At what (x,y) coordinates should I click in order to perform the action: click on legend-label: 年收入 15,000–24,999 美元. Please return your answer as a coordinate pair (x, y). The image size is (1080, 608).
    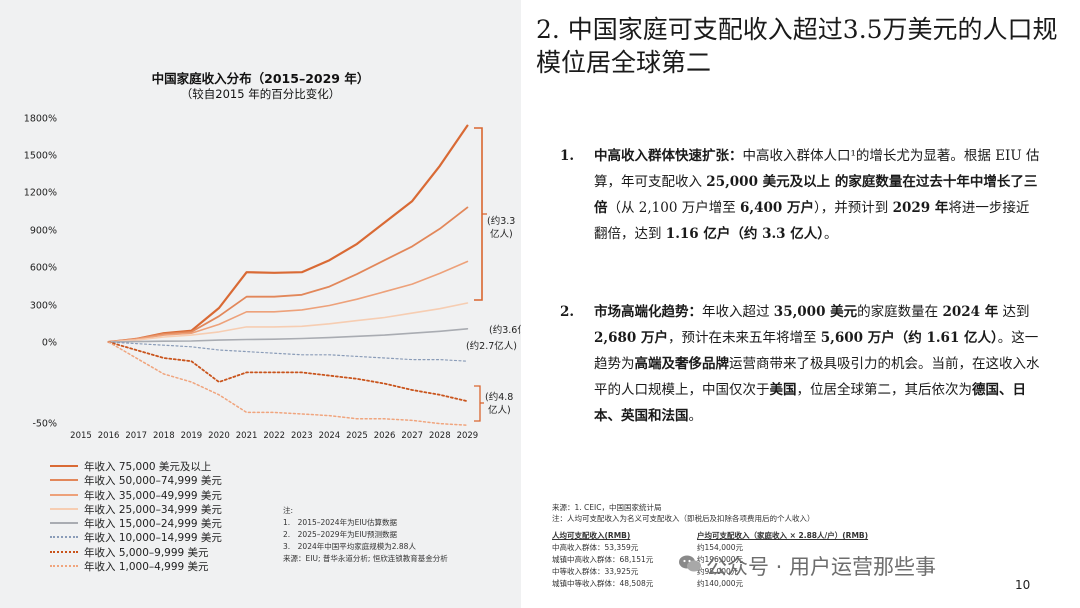
    Looking at the image, I should click on (153, 524).